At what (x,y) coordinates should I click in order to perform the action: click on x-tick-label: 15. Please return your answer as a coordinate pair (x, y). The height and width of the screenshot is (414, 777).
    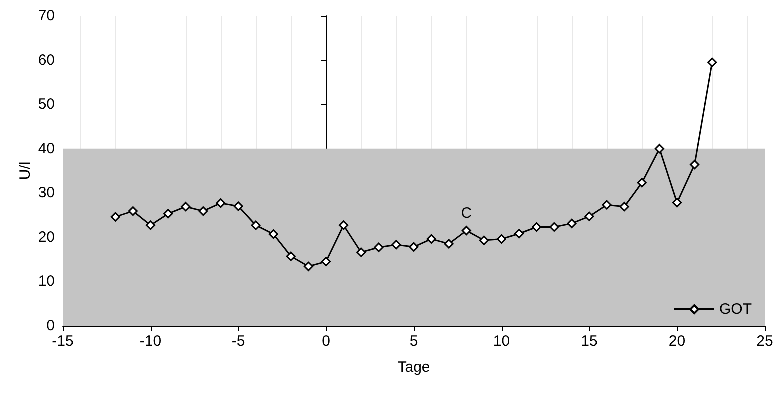
    Looking at the image, I should click on (589, 341).